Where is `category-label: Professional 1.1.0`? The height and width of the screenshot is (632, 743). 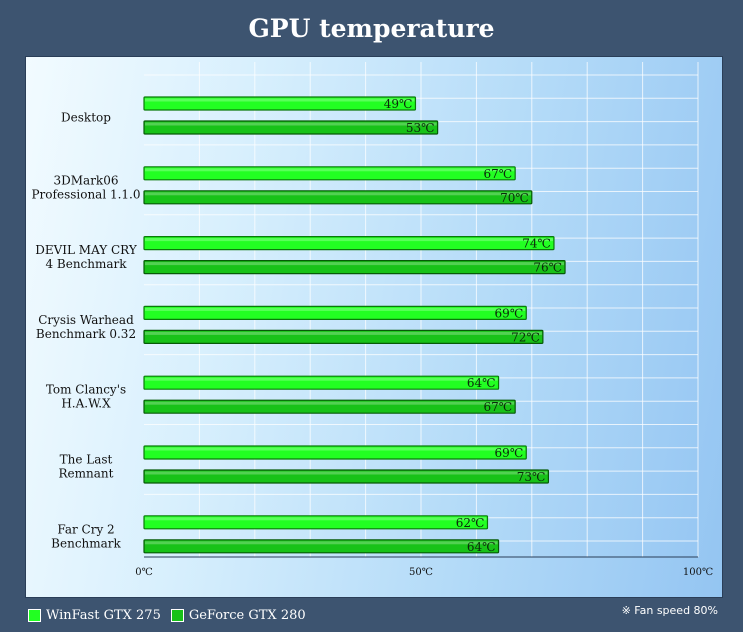 category-label: Professional 1.1.0 is located at coordinates (85, 194).